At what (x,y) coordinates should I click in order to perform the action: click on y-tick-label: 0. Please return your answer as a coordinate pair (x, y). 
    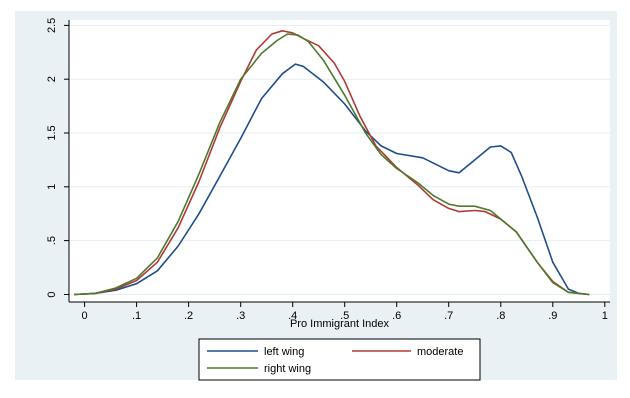
    Looking at the image, I should click on (52, 294).